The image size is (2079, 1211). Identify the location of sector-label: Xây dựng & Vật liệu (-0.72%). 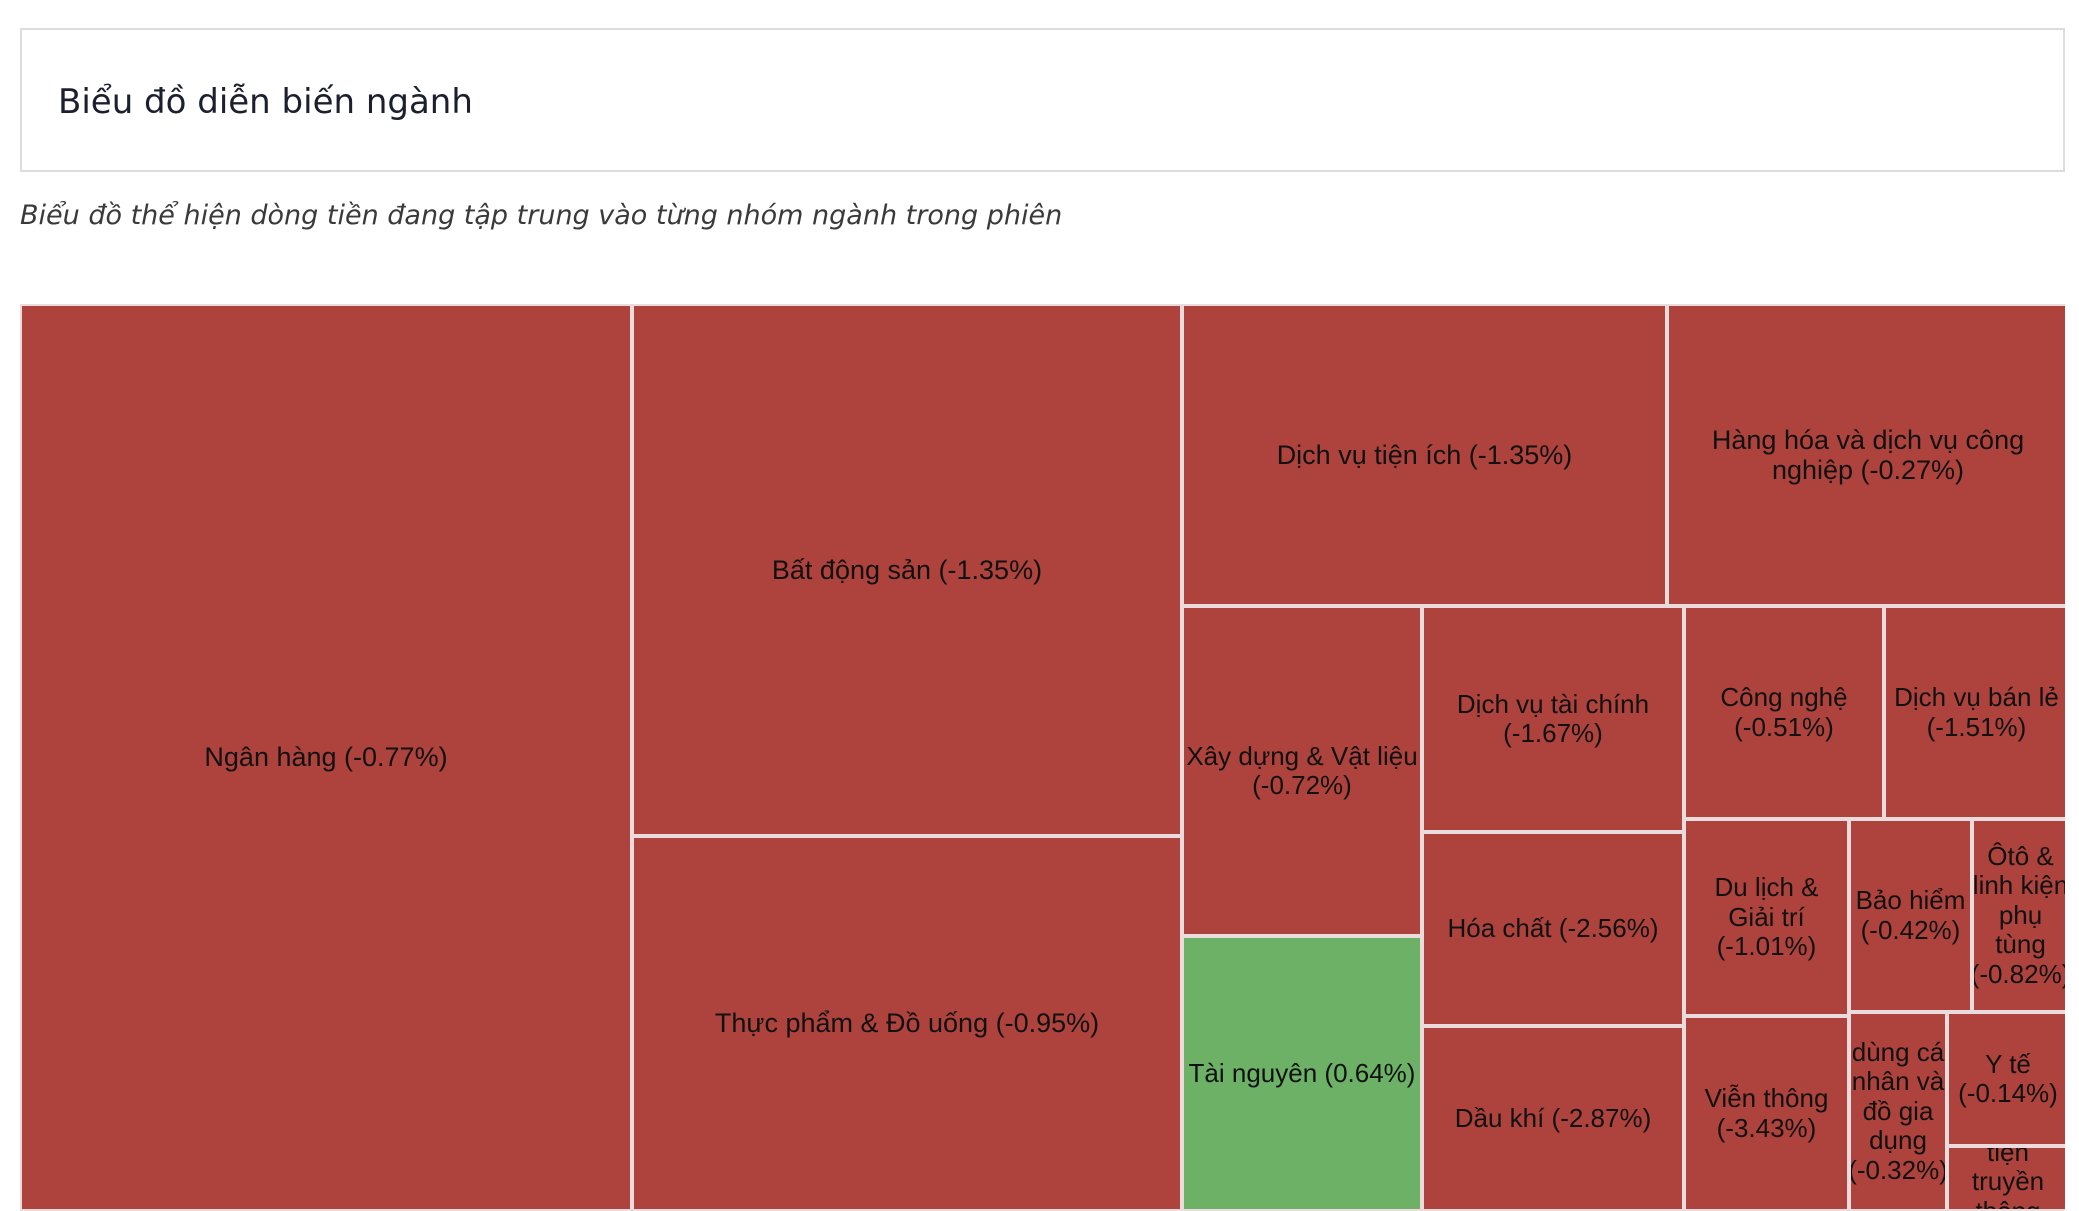
(1302, 770).